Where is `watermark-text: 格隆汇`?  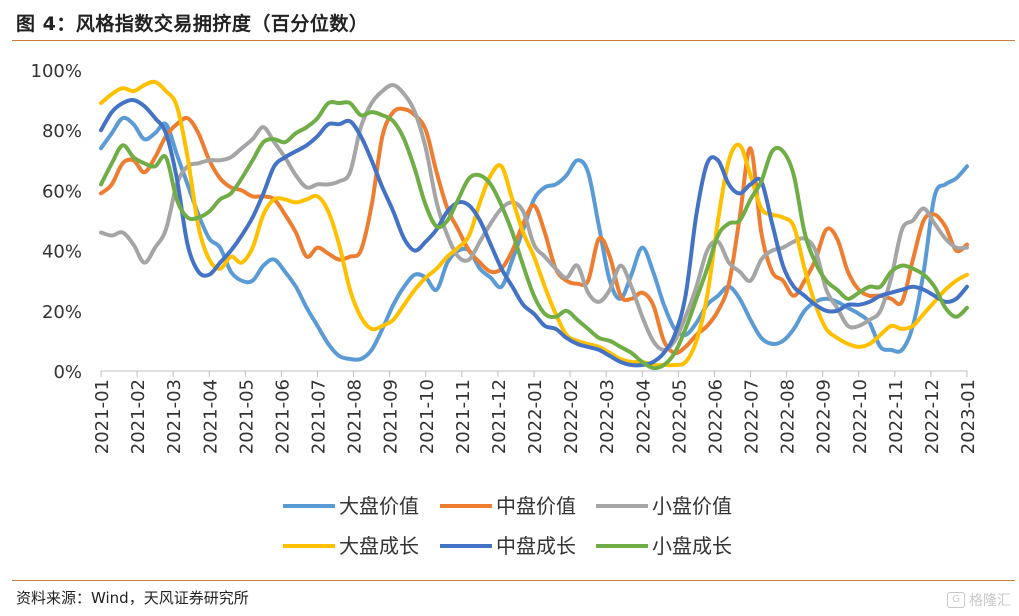
watermark-text: 格隆汇 is located at coordinates (990, 601).